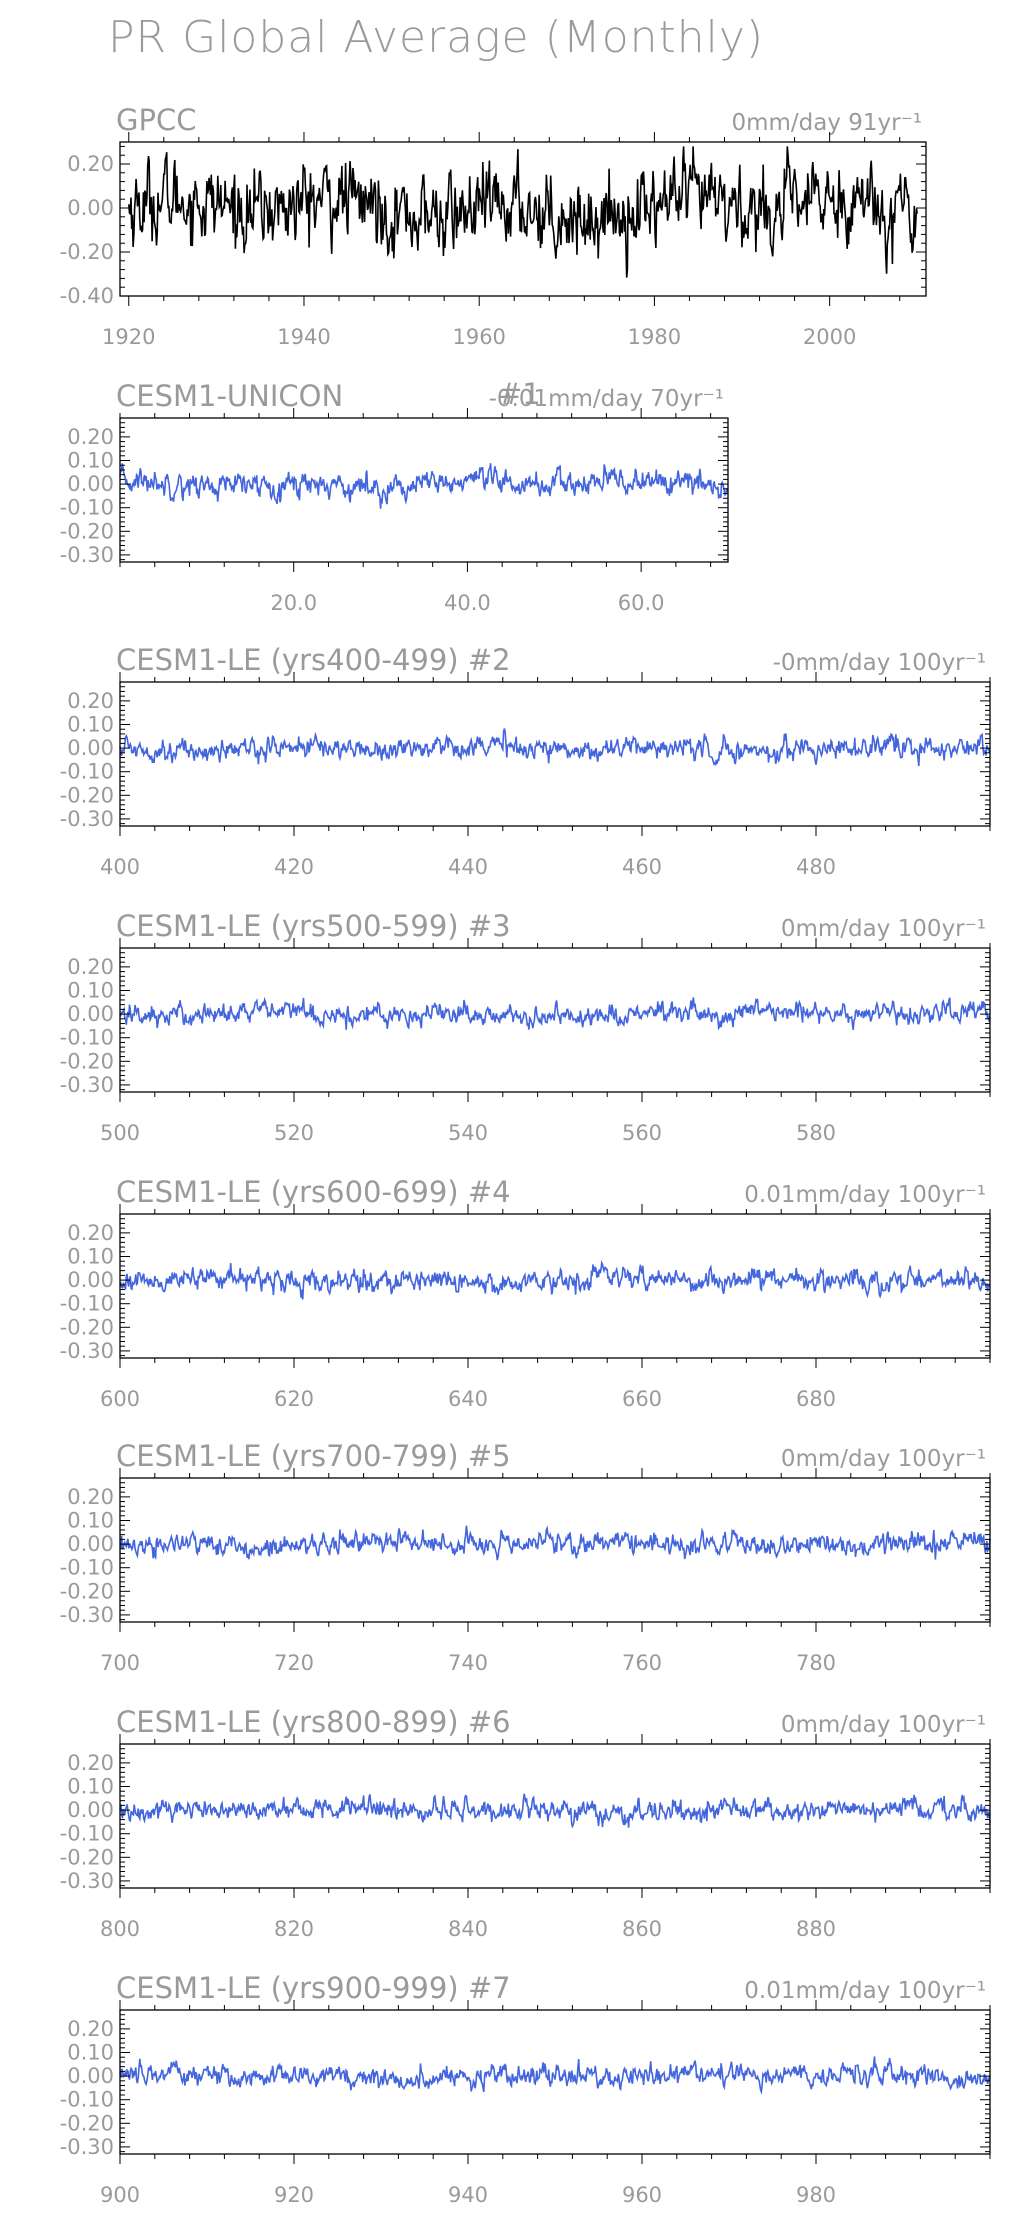  Describe the element at coordinates (642, 2195) in the screenshot. I see `x-tick-label: 960` at that location.